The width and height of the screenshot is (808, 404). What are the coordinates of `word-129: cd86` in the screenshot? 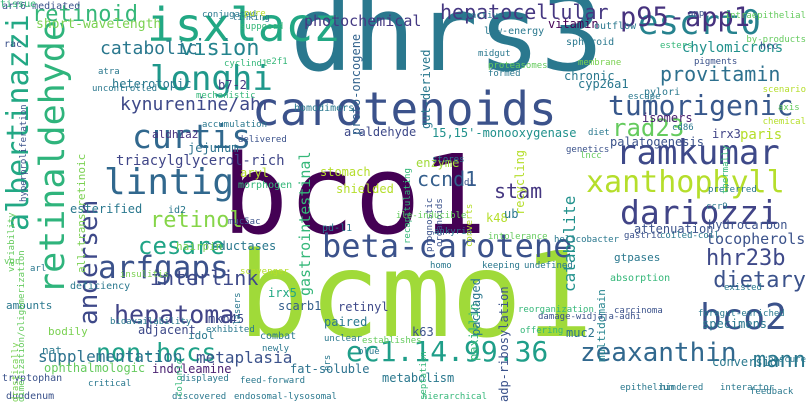 It's located at (683, 128).